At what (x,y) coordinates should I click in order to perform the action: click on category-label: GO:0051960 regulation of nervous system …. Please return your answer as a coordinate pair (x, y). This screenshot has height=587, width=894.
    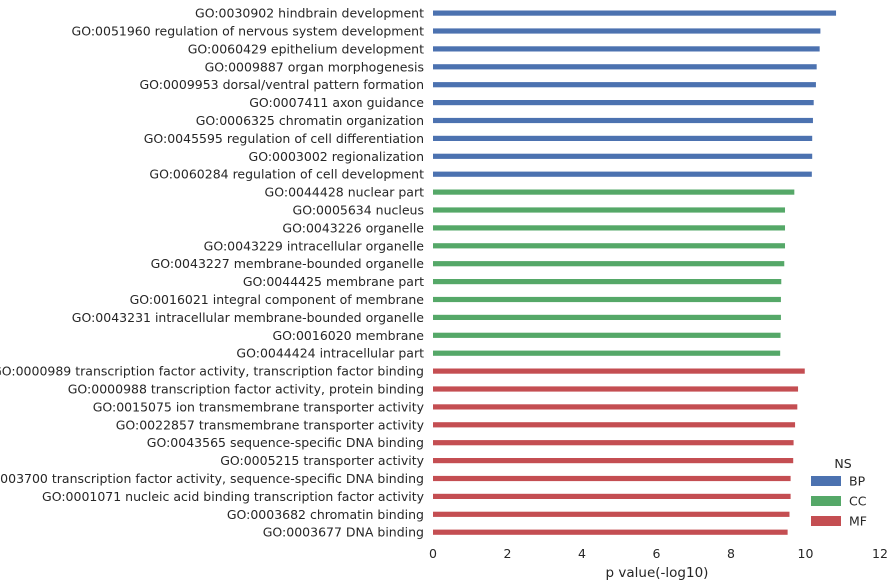
    Looking at the image, I should click on (248, 31).